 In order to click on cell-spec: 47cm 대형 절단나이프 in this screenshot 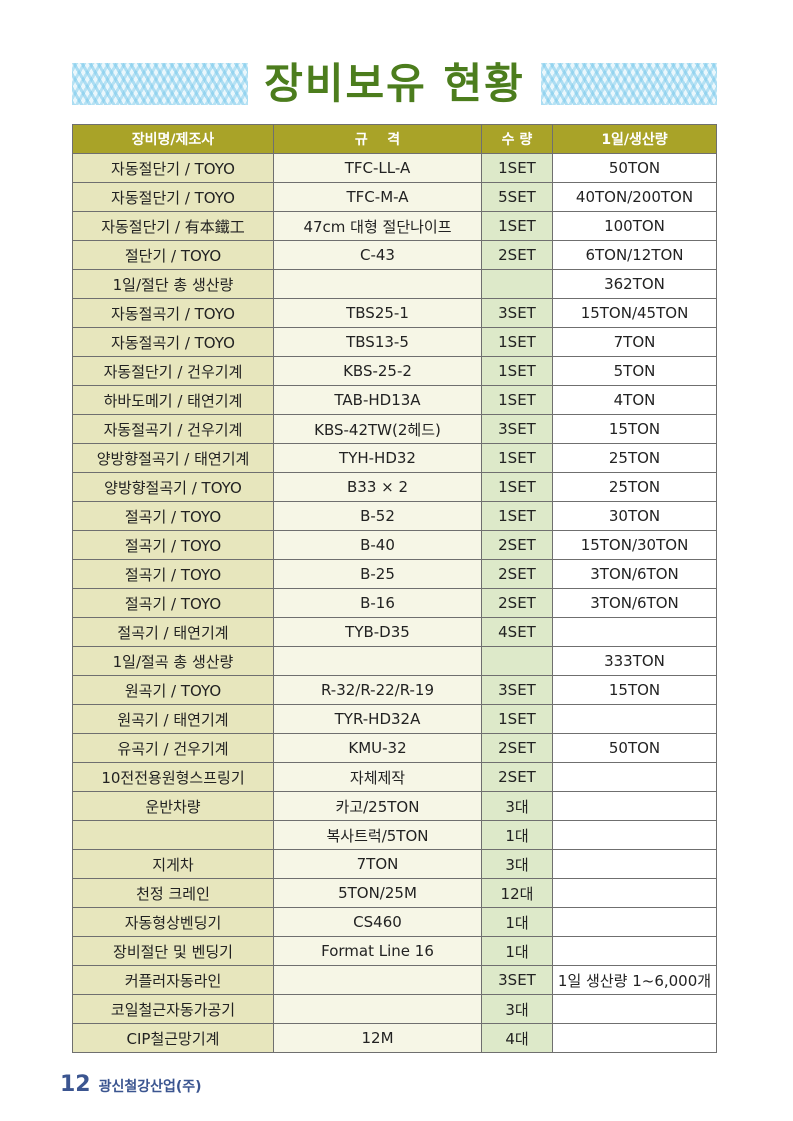, I will do `click(377, 226)`.